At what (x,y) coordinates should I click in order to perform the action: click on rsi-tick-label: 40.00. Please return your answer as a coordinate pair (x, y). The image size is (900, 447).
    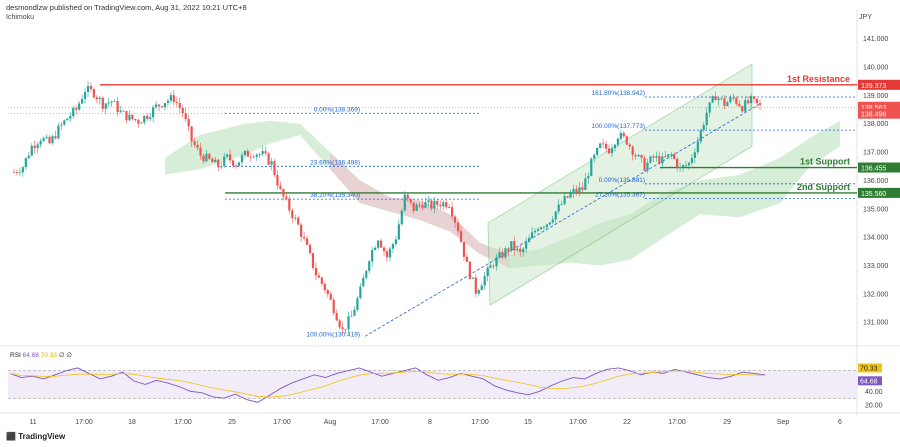
    Looking at the image, I should click on (874, 392).